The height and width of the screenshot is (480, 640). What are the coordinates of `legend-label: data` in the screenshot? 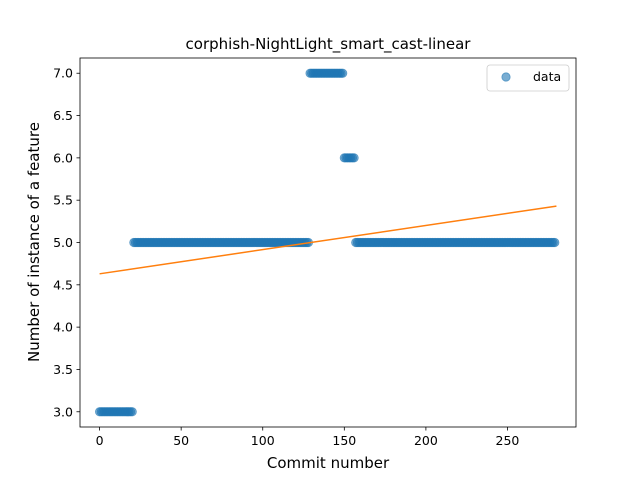 It's located at (547, 76).